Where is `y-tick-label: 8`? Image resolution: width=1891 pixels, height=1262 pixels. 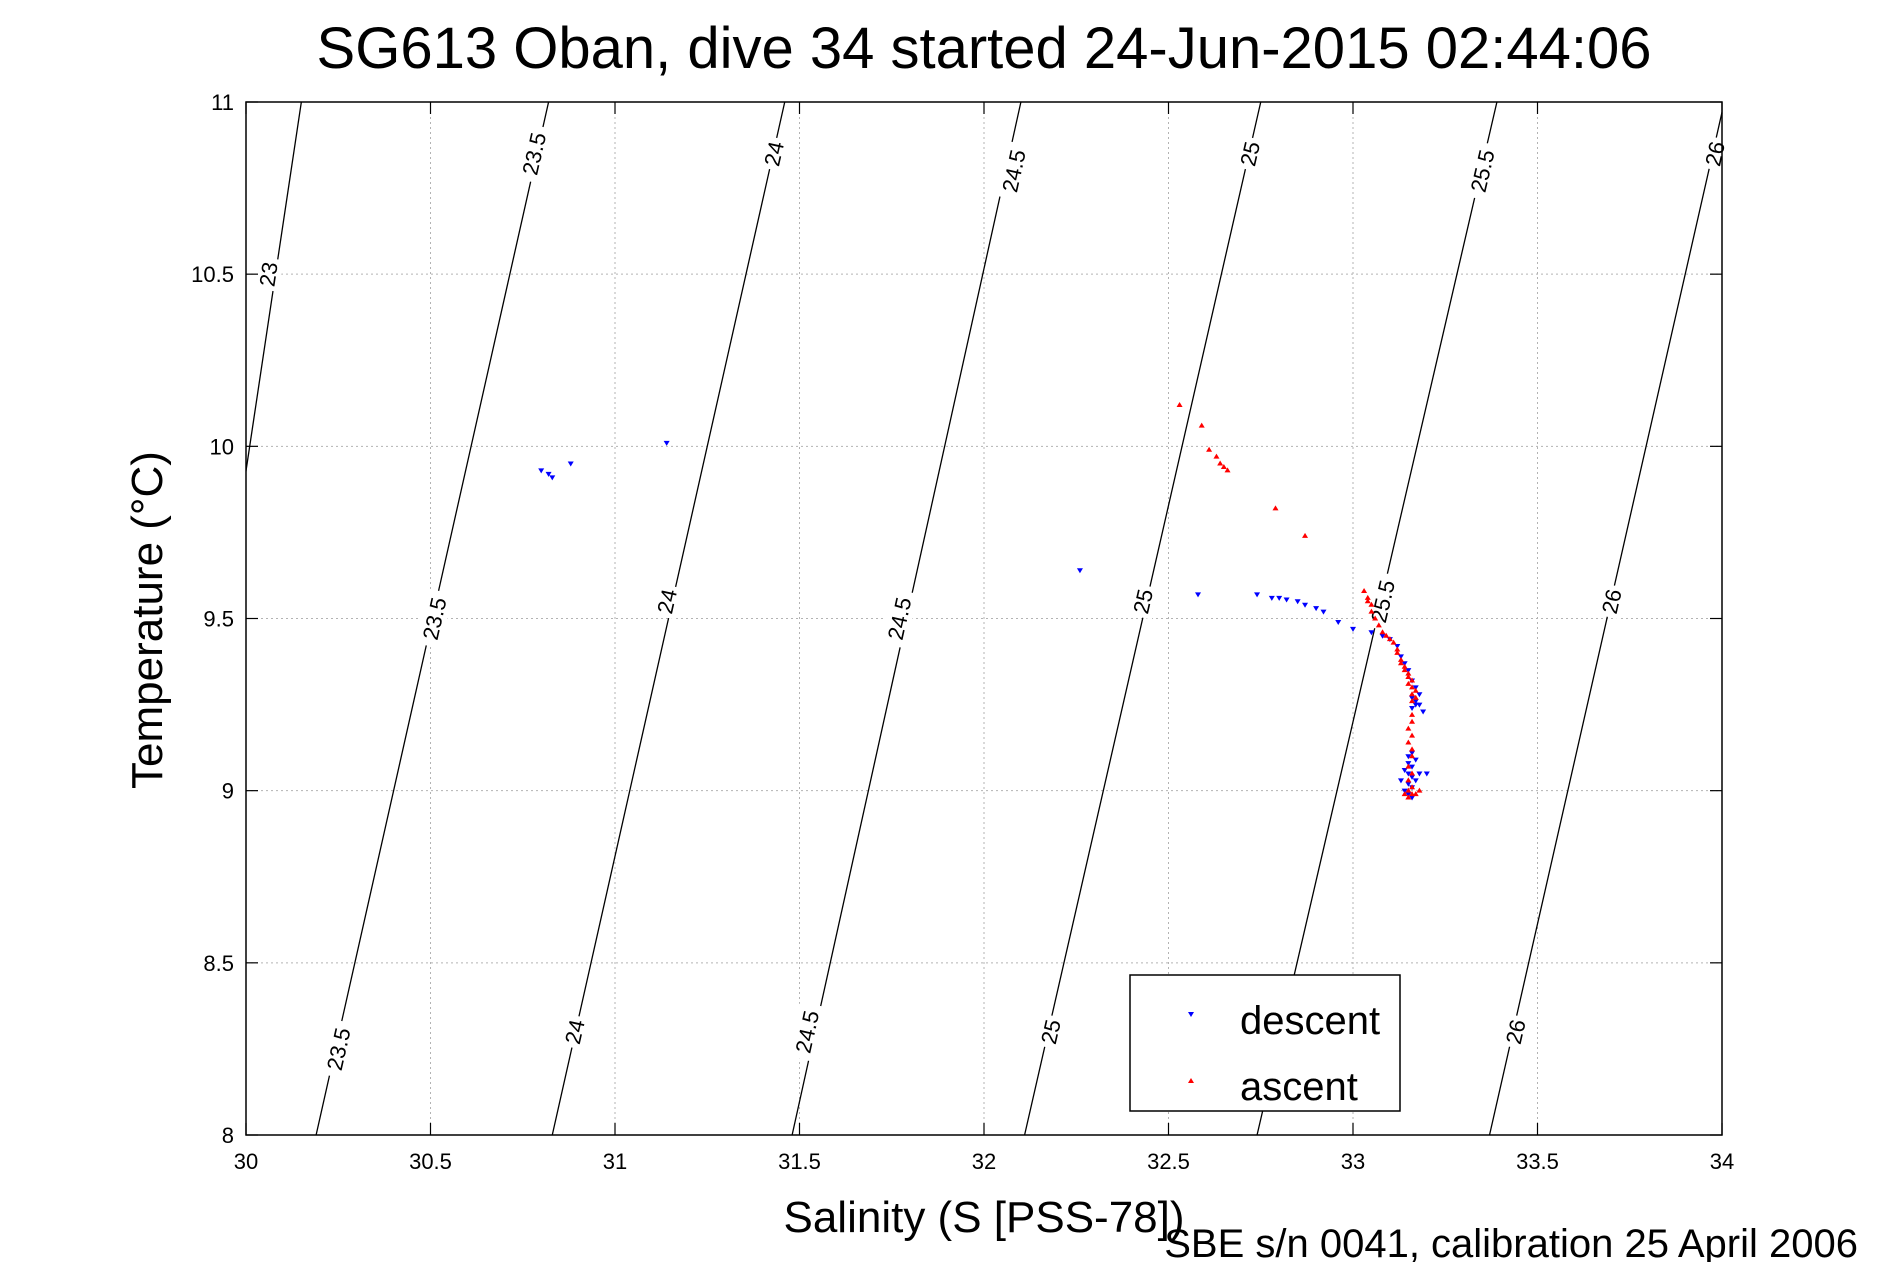 y-tick-label: 8 is located at coordinates (228, 1135).